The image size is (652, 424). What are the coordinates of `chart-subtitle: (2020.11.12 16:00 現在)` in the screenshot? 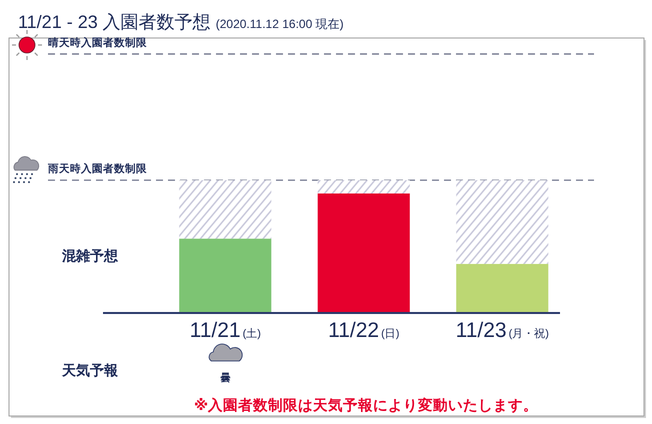 It's located at (280, 24).